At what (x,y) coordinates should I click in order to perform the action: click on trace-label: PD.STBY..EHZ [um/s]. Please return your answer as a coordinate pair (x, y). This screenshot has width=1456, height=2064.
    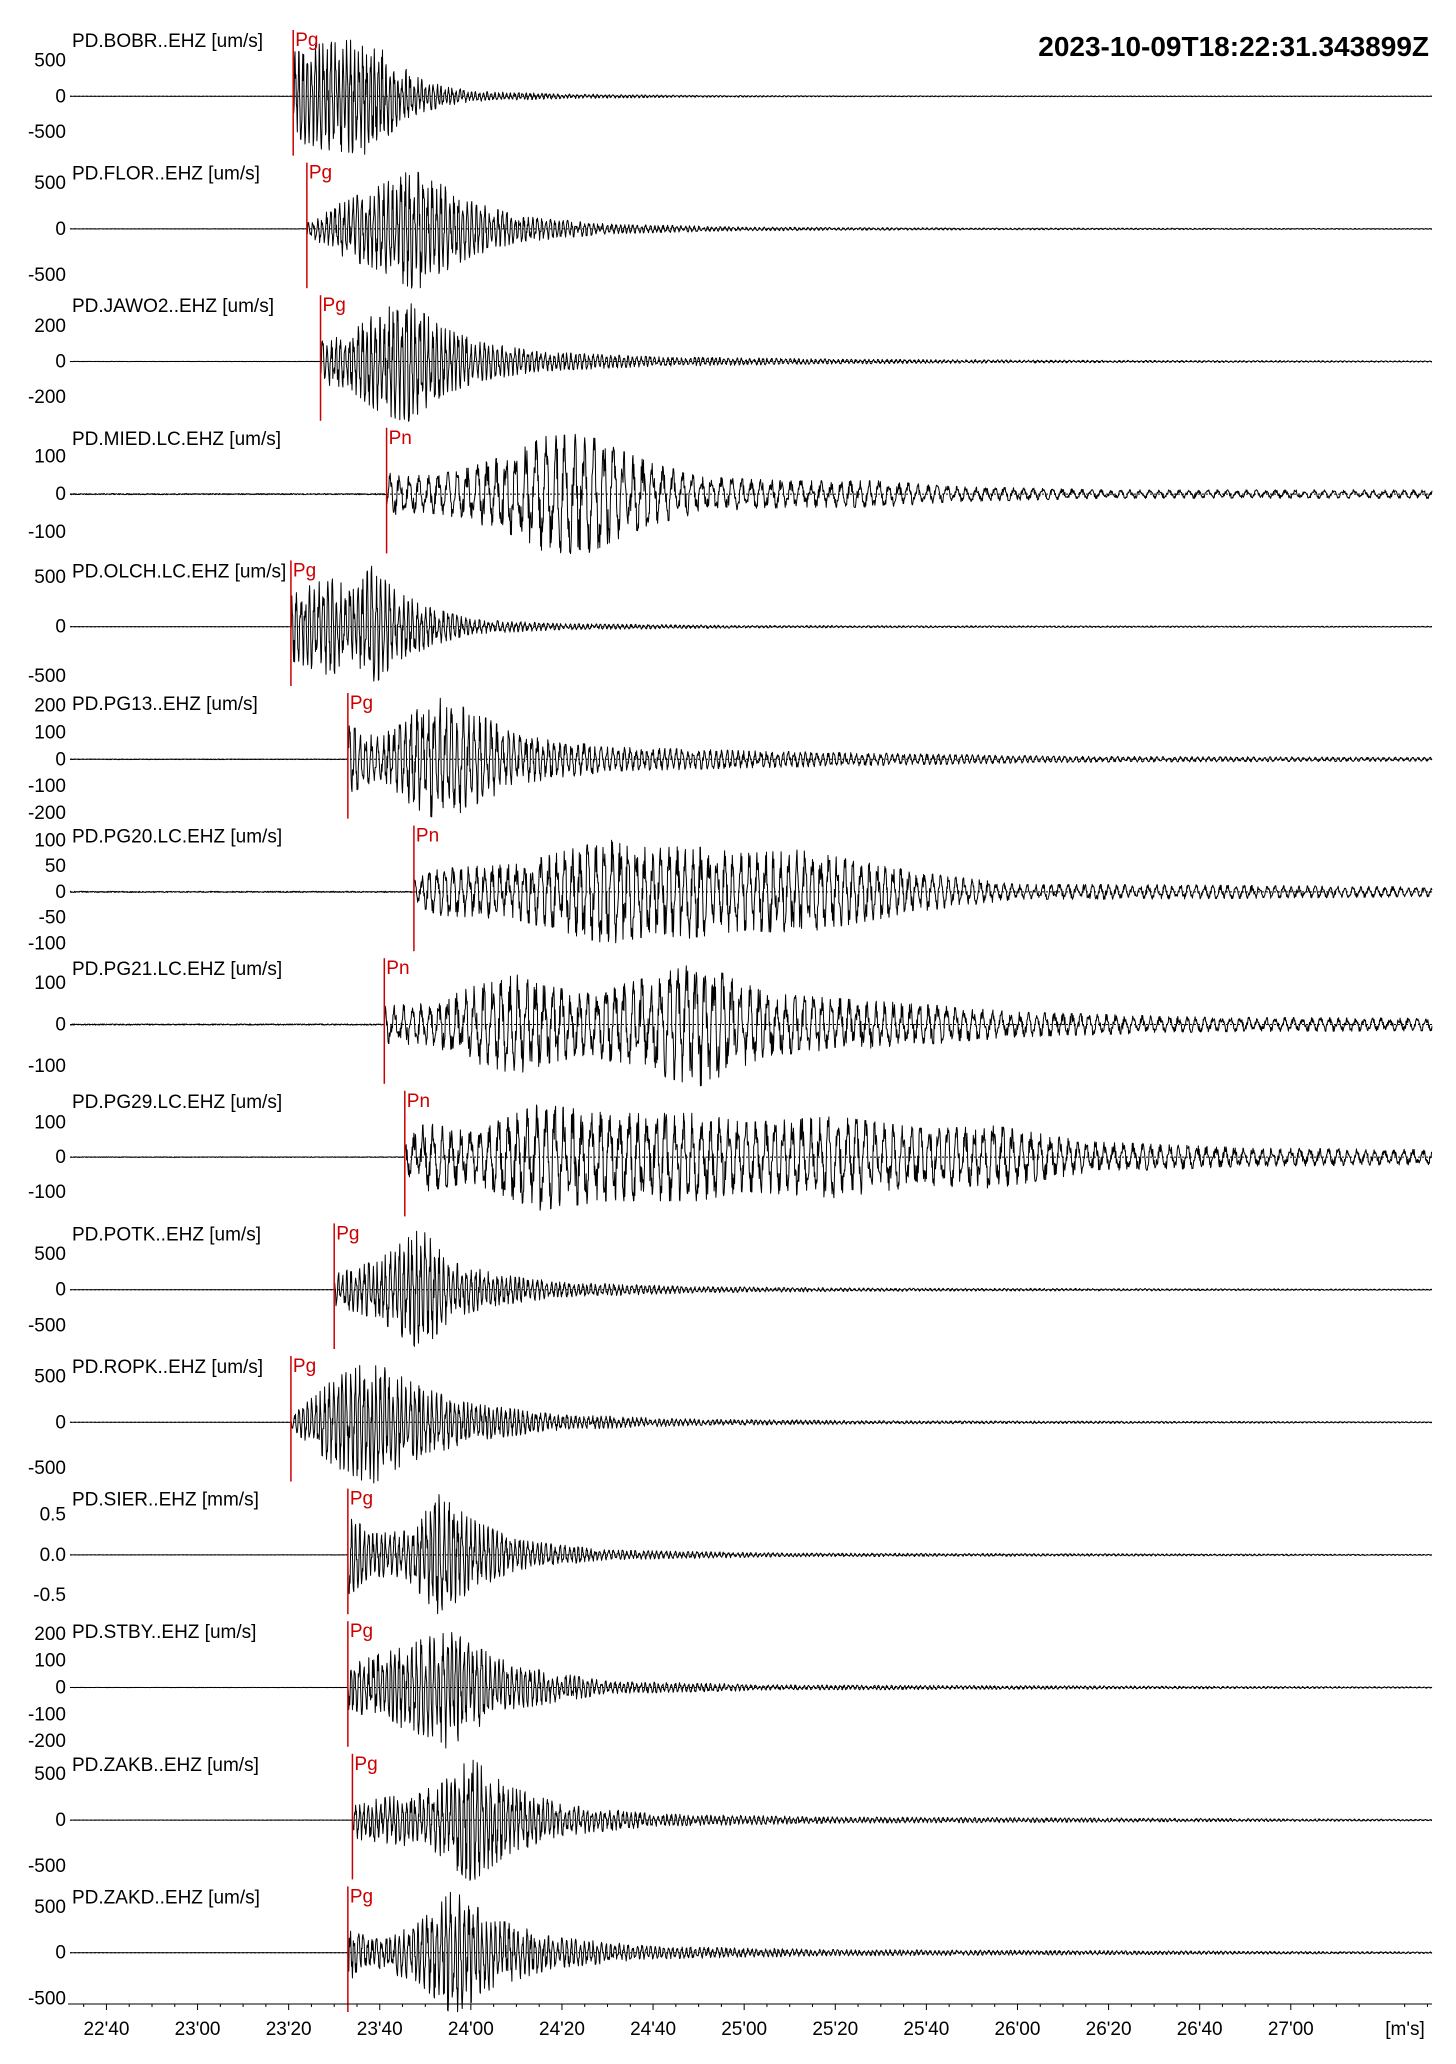
    Looking at the image, I should click on (164, 1632).